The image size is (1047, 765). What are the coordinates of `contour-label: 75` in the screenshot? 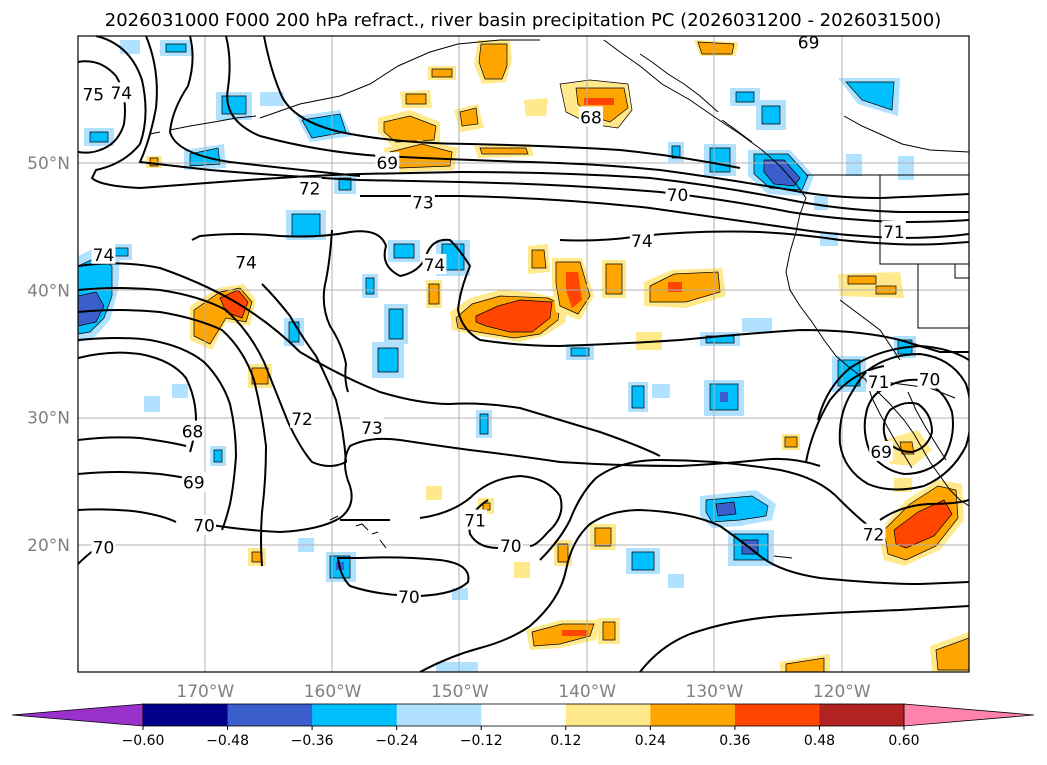 It's located at (93, 96).